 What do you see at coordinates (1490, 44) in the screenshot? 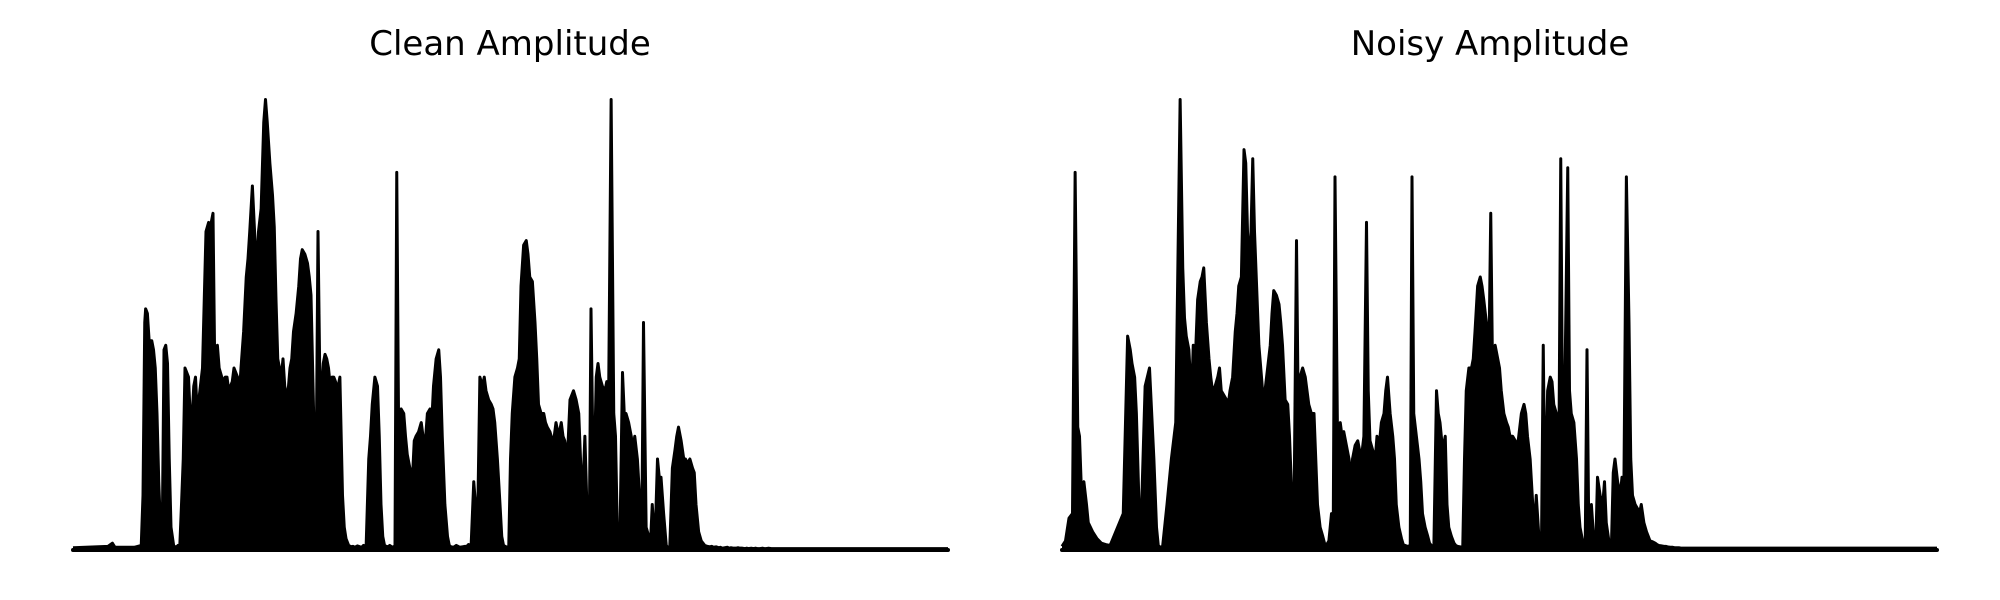
I see `chart-title: Noisy Amplitude` at bounding box center [1490, 44].